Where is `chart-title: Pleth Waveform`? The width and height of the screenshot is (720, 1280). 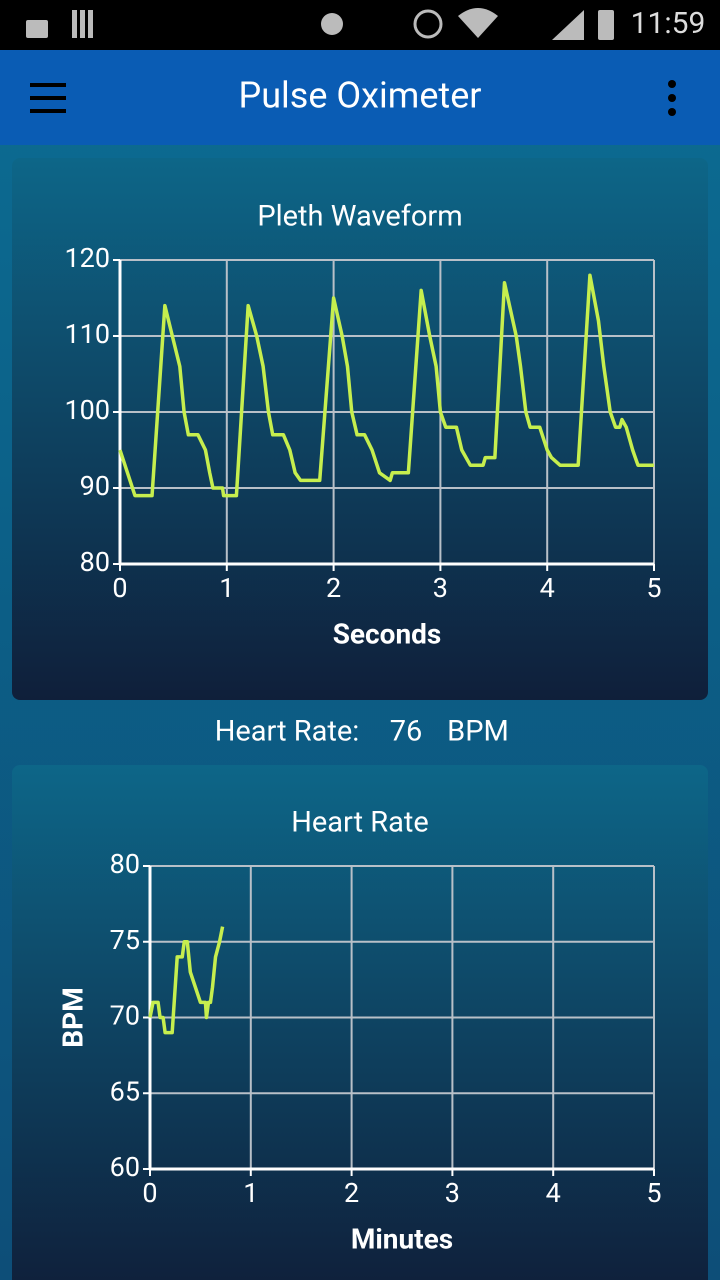
chart-title: Pleth Waveform is located at coordinates (359, 217).